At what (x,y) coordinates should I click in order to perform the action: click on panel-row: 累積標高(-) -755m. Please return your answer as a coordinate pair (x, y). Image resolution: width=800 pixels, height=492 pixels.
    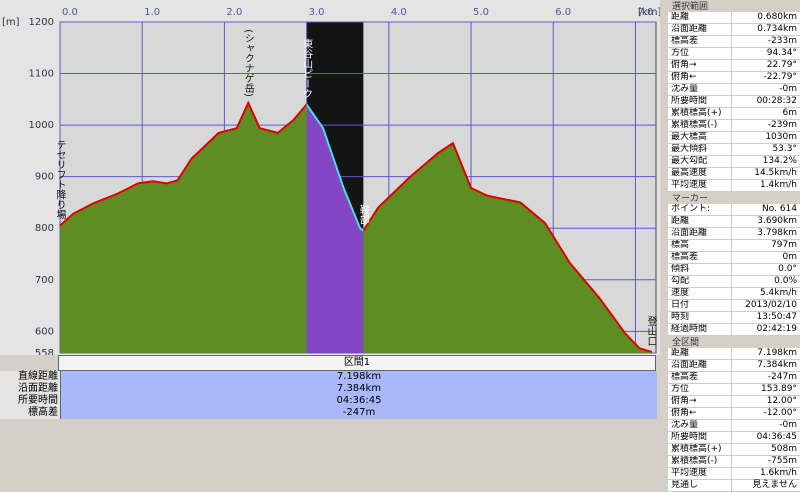
    Looking at the image, I should click on (734, 462).